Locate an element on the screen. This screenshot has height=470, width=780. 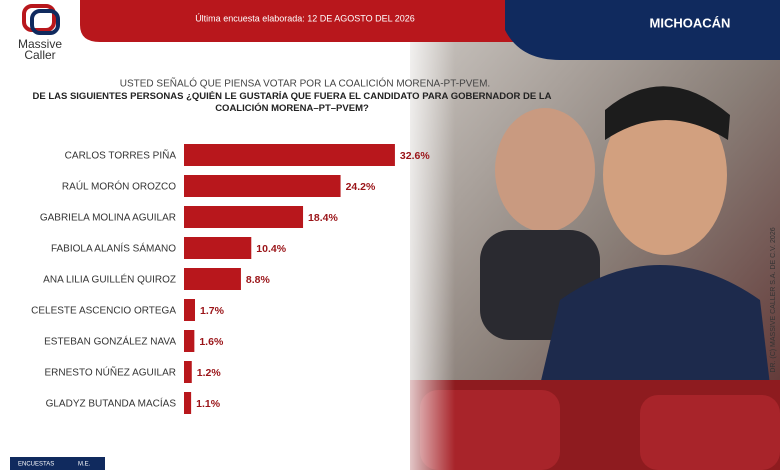
category-label: ANA LILIA GUILLÉN QUIROZ is located at coordinates (109, 279).